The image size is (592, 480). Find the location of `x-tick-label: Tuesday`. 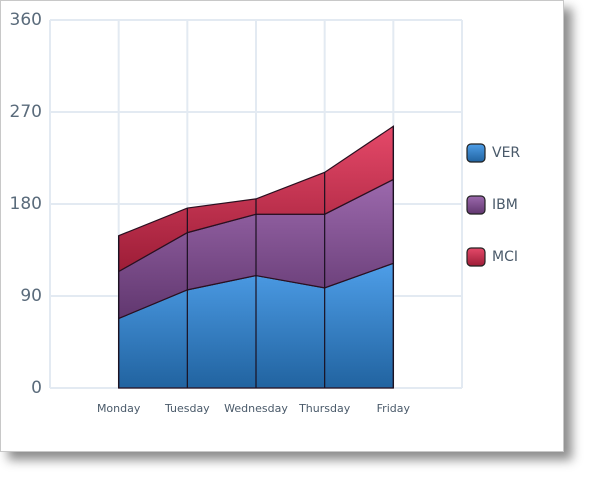

x-tick-label: Tuesday is located at coordinates (187, 408).